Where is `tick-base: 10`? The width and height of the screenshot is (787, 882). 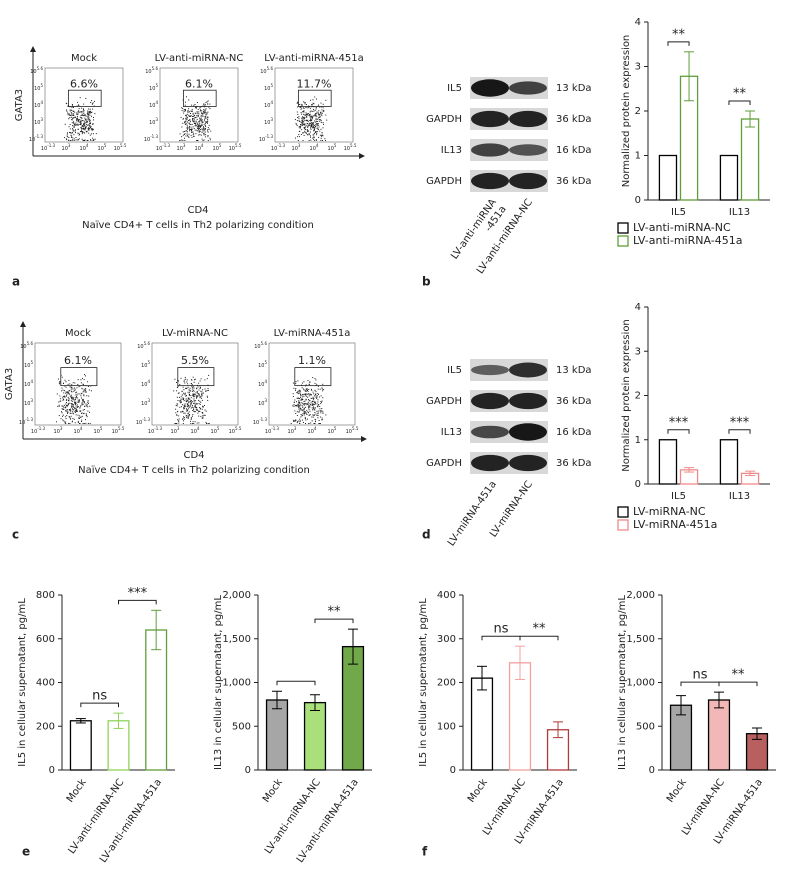 tick-base: 10 is located at coordinates (311, 432).